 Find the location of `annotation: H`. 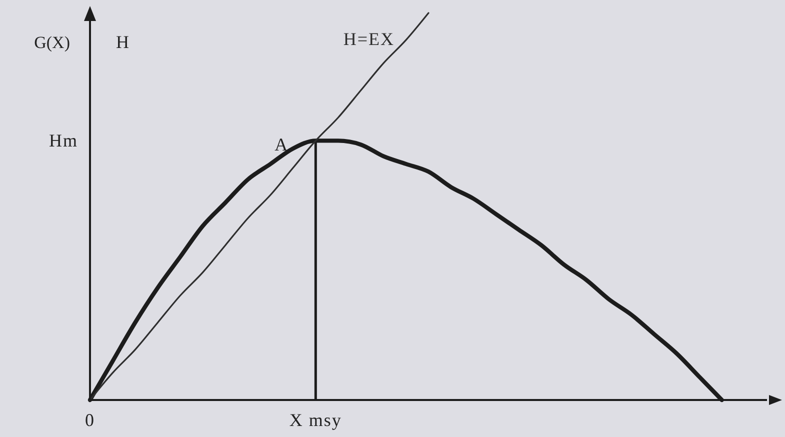

annotation: H is located at coordinates (123, 42).